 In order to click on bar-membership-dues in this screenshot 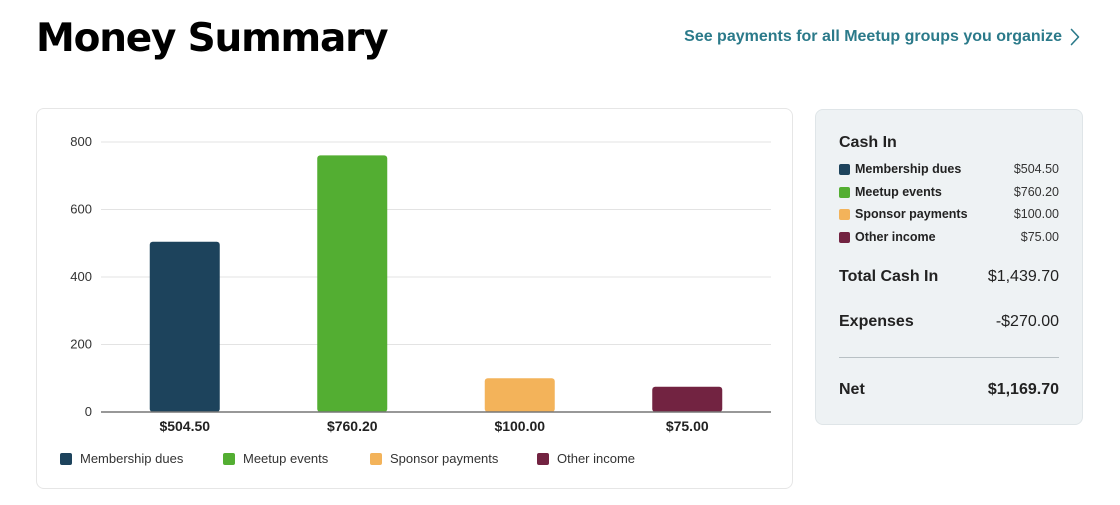, I will do `click(184, 326)`.